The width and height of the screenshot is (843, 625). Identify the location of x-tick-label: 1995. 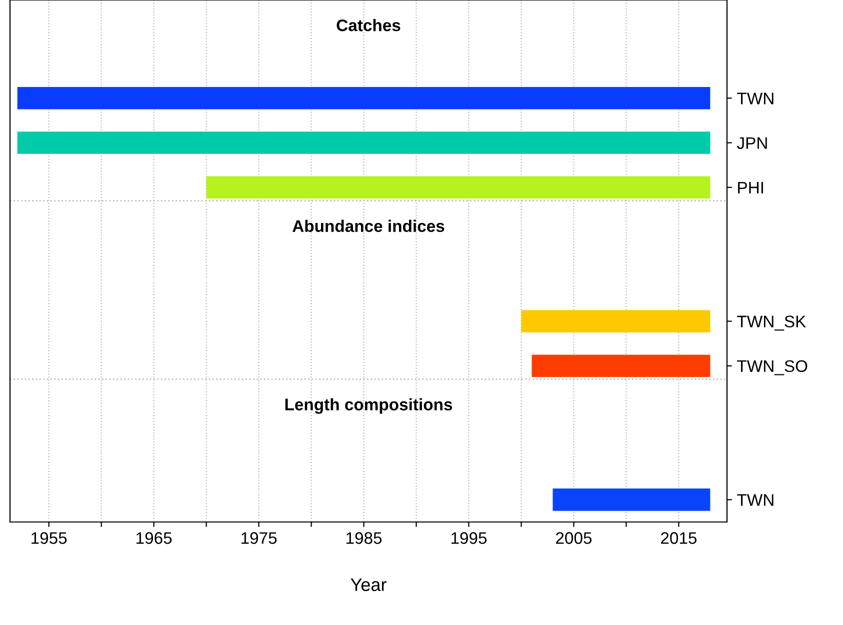
(469, 538).